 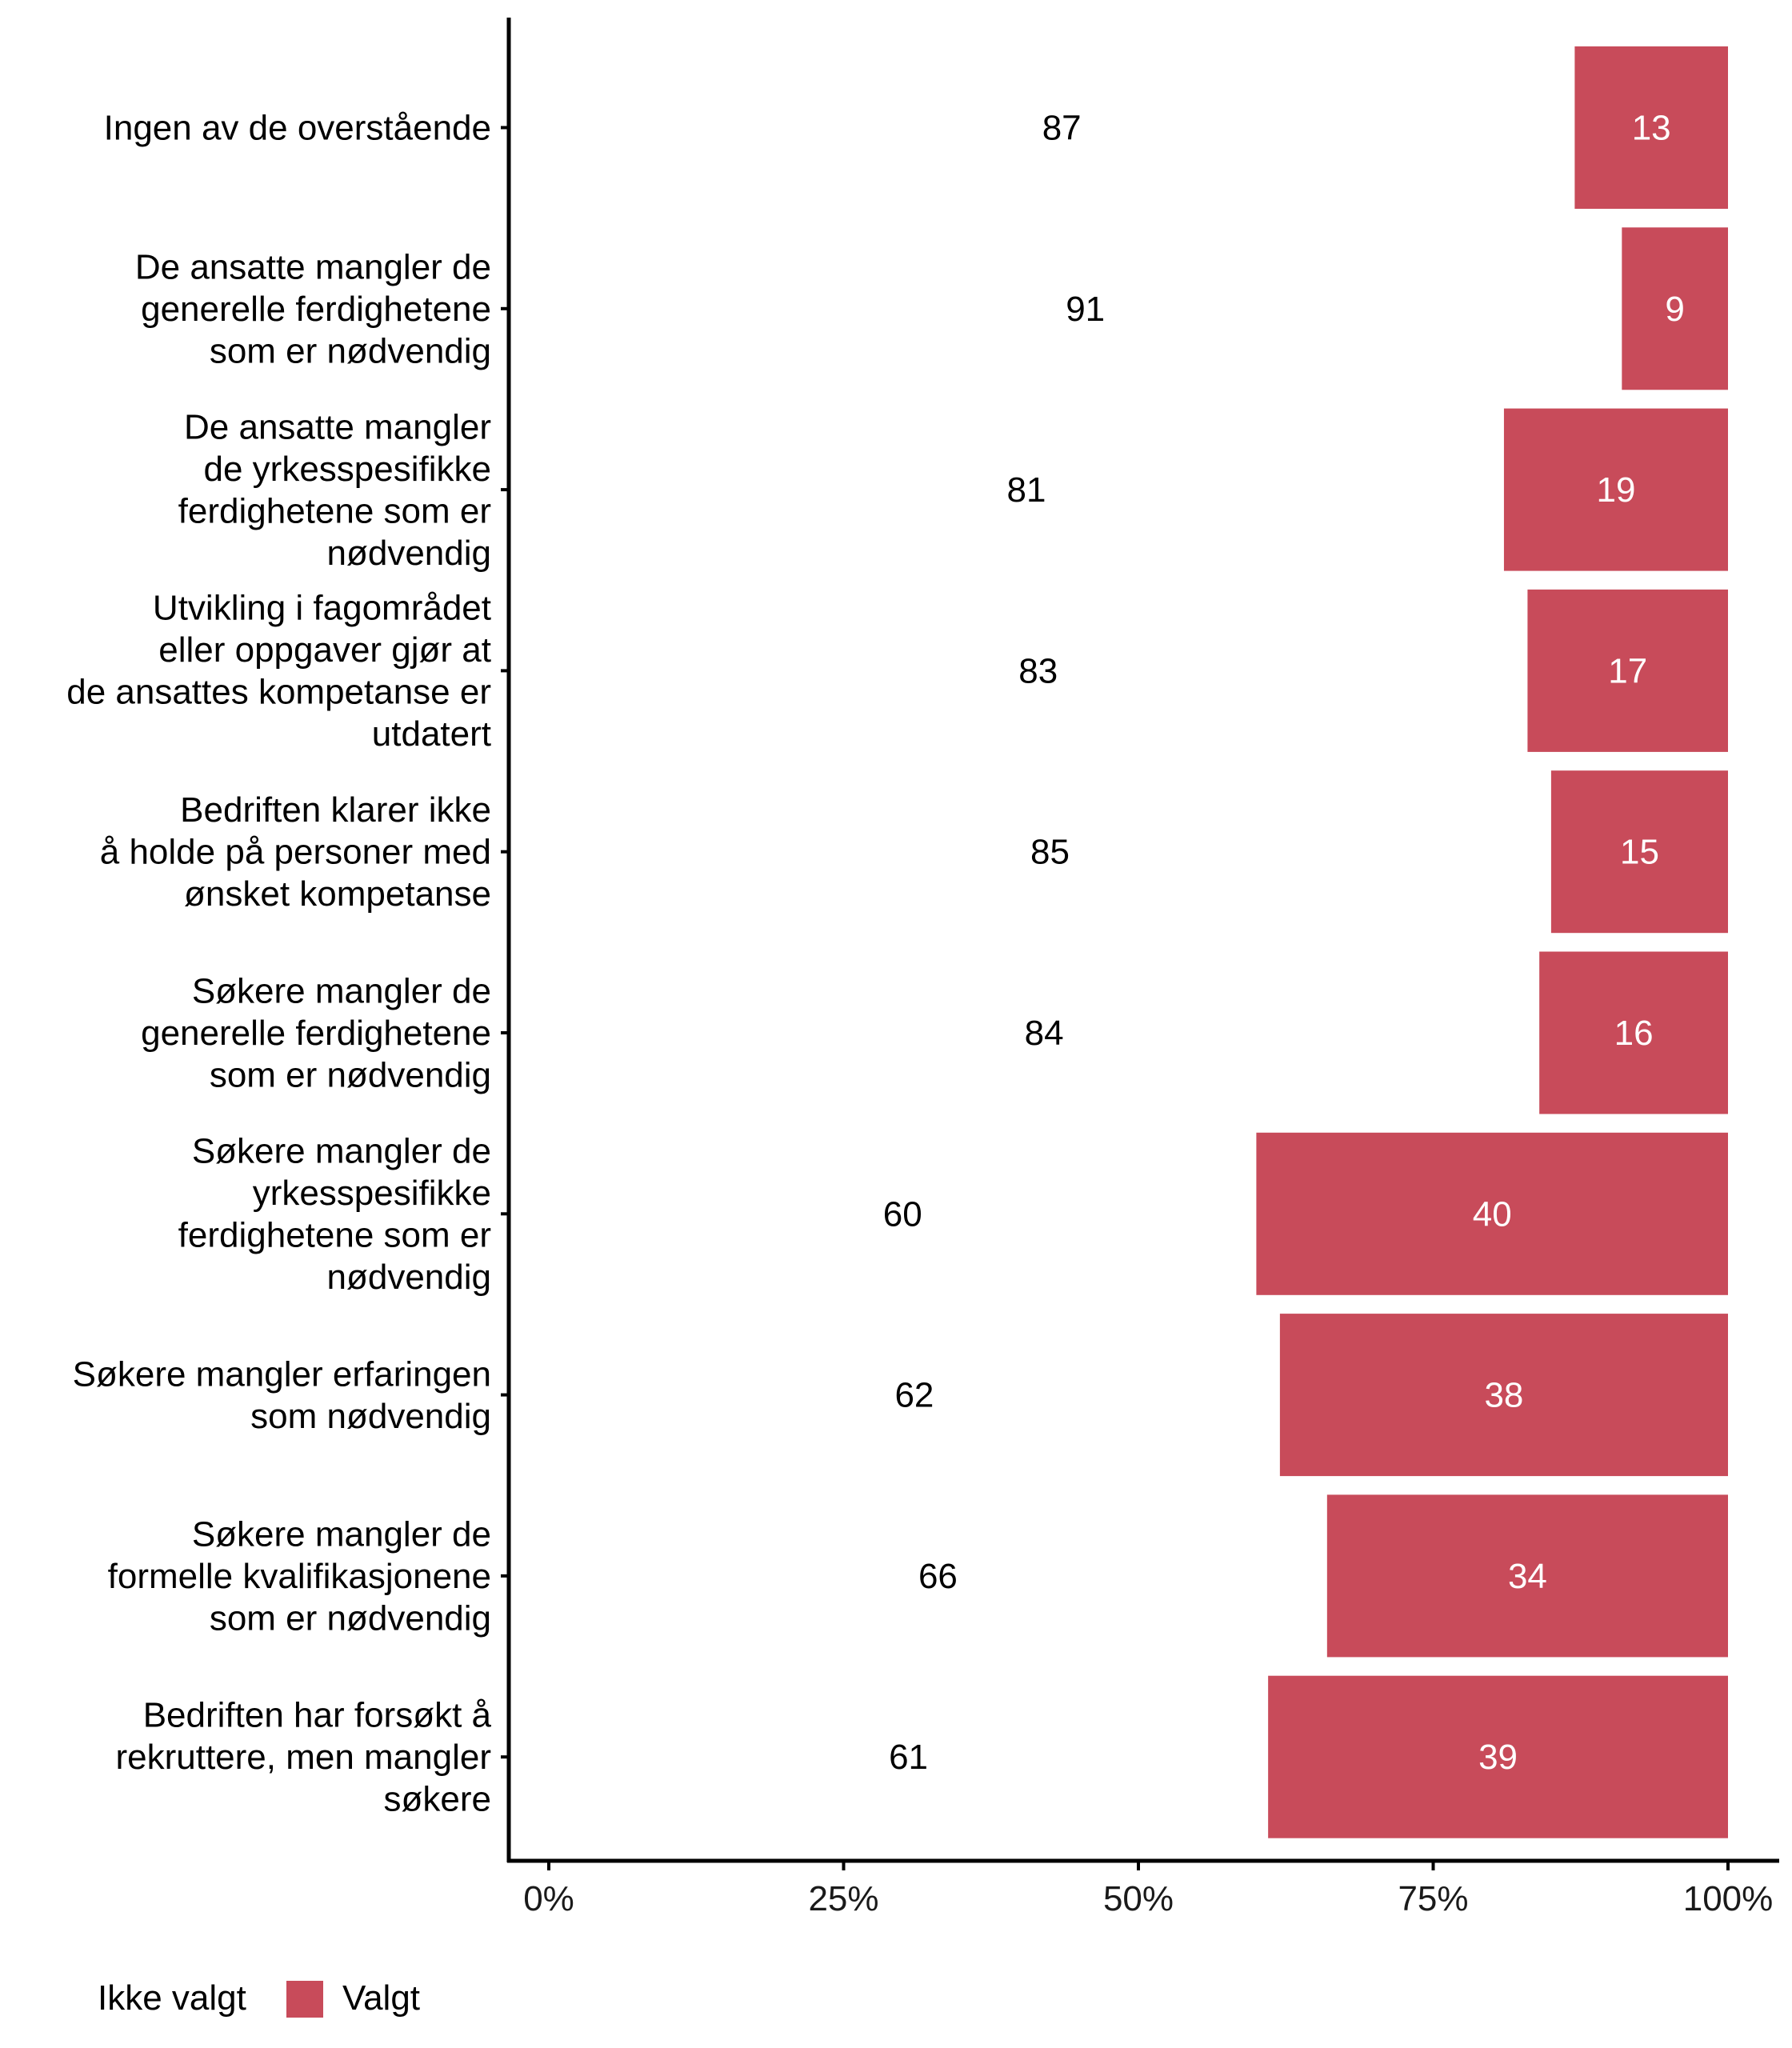 I want to click on data-label-valgt: 39, so click(x=1498, y=1757).